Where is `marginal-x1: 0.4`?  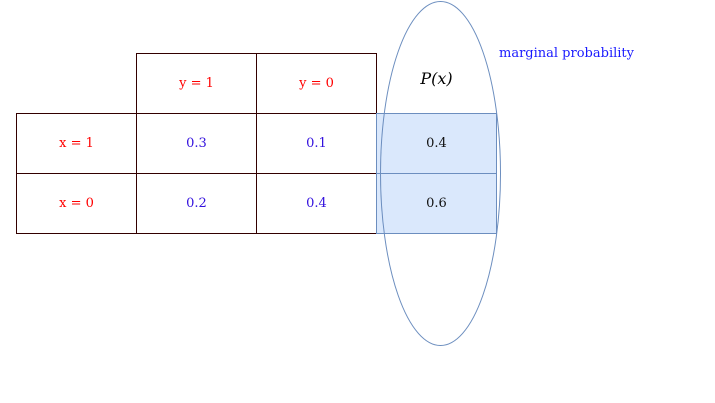
marginal-x1: 0.4 is located at coordinates (436, 143).